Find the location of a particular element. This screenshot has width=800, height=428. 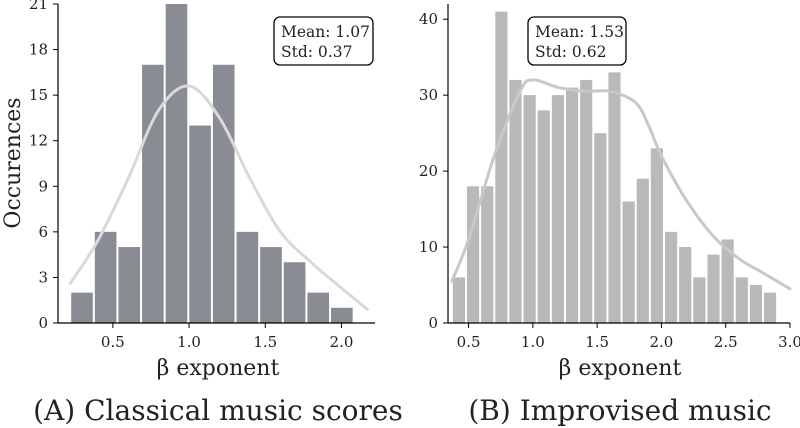

panel-b-caption: (B) Improvised music is located at coordinates (619, 410).